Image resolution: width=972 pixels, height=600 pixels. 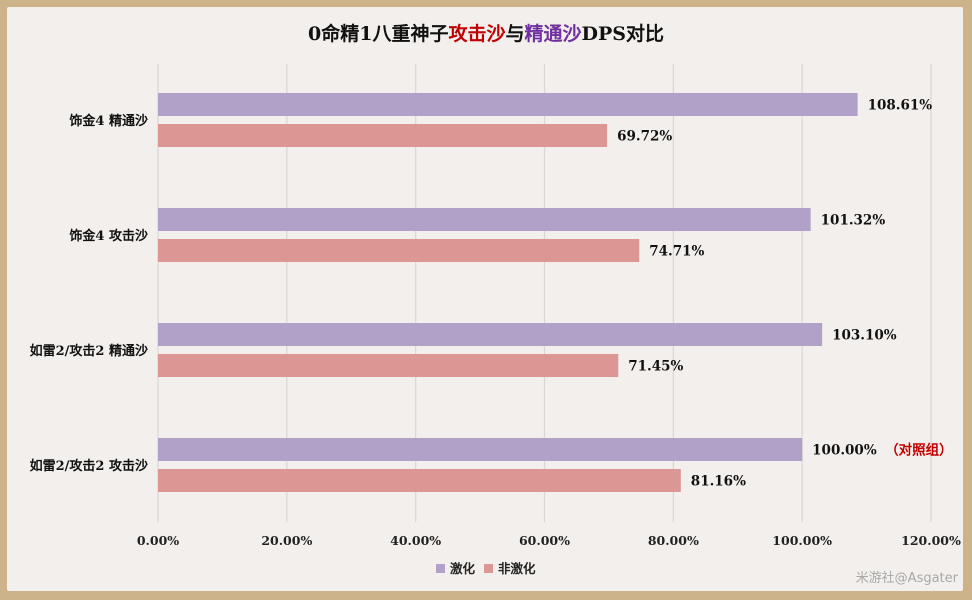 What do you see at coordinates (802, 540) in the screenshot?
I see `x-tick-label: 100.00%` at bounding box center [802, 540].